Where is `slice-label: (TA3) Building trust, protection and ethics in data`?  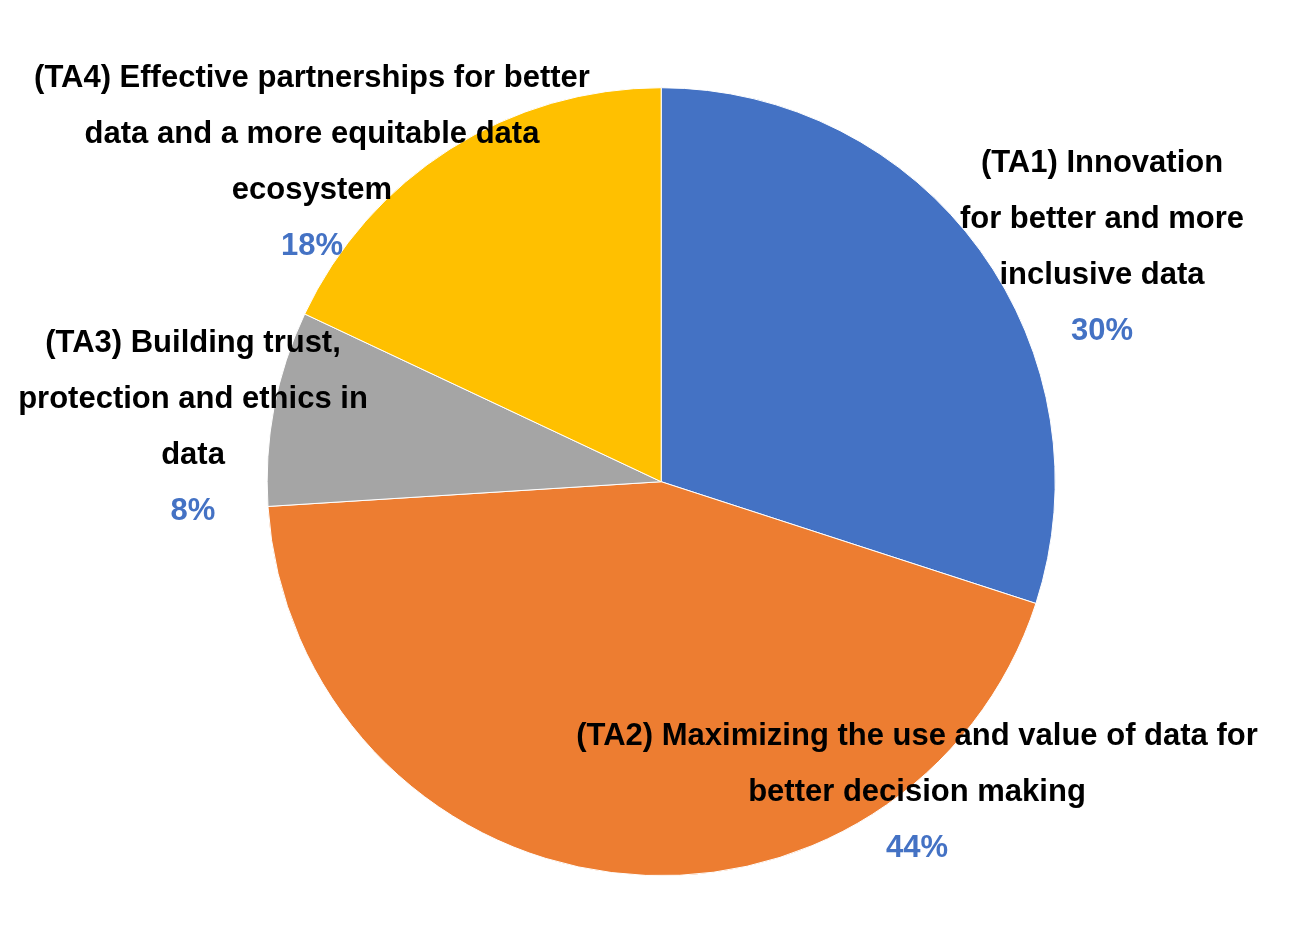 slice-label: (TA3) Building trust, protection and ethics in data is located at coordinates (193, 397).